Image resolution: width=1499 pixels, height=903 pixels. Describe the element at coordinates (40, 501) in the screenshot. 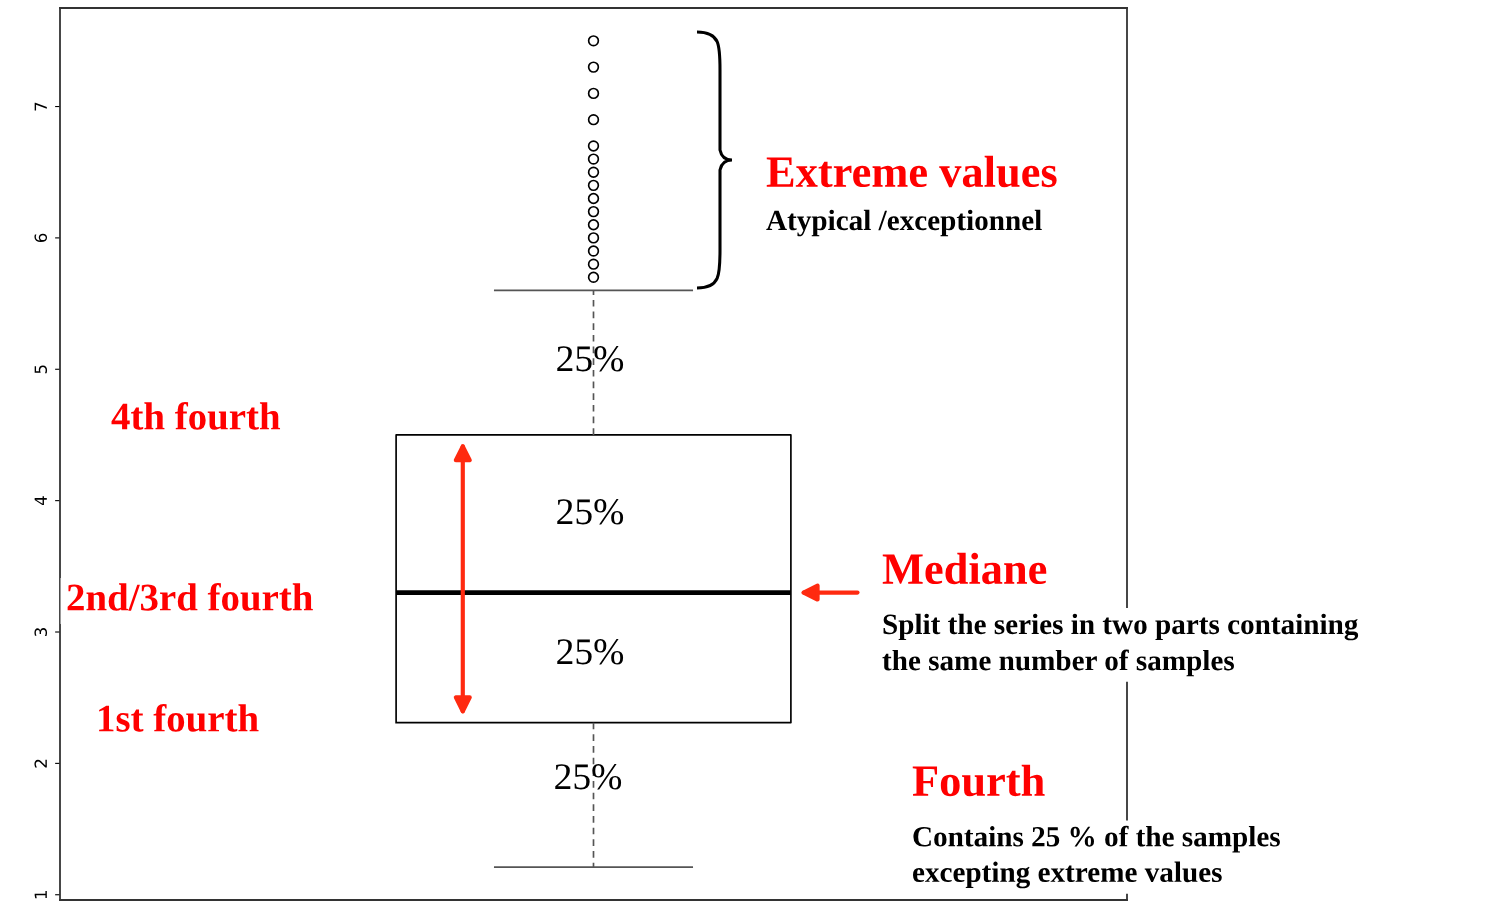

I see `y-tick-label: 4` at that location.